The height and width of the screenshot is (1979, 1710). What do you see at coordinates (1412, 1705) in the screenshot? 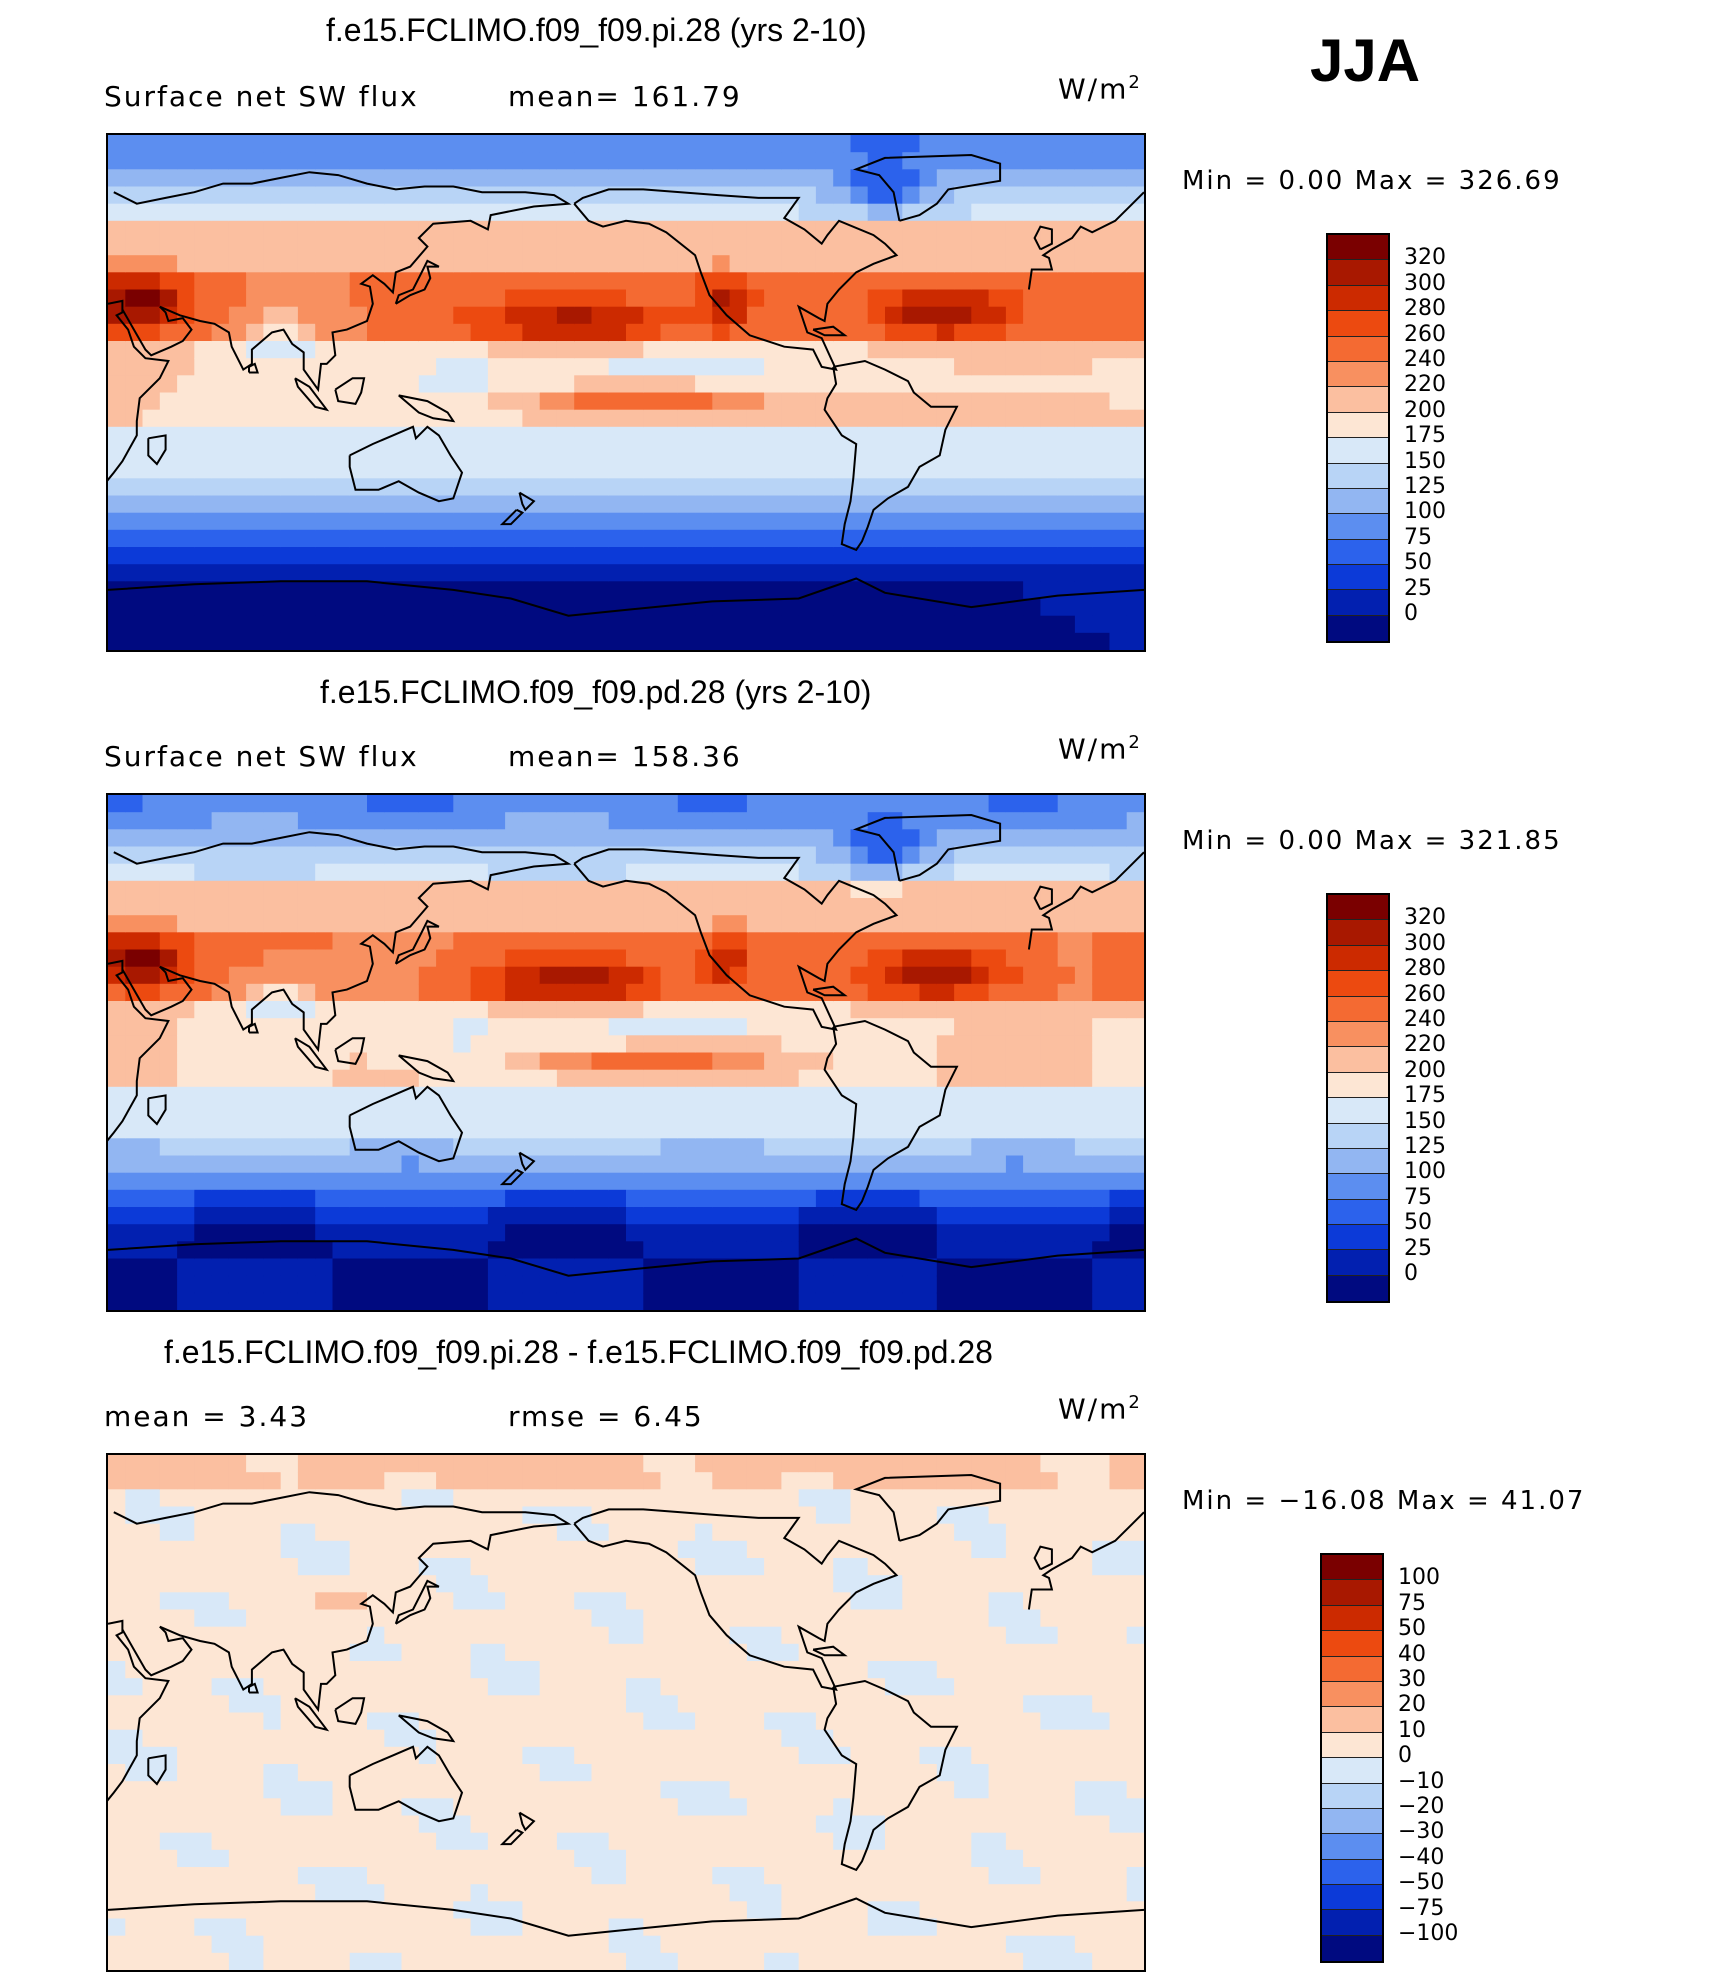
I see `colorbar-tick-label: 20` at bounding box center [1412, 1705].